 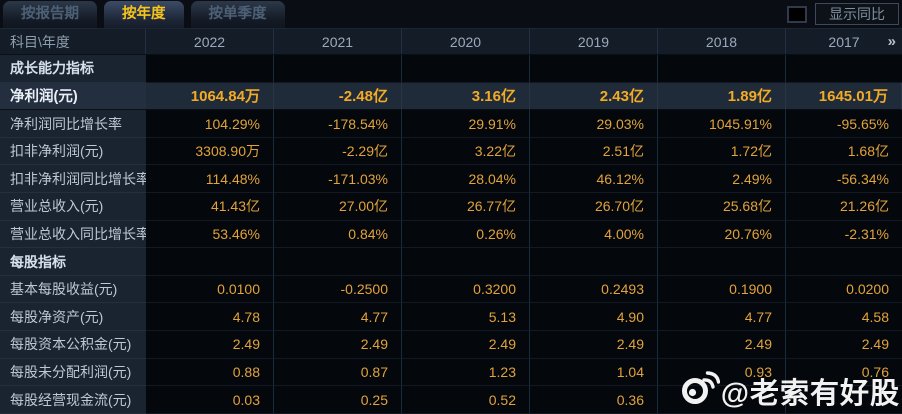 I want to click on table-row: 成长能力指标, so click(x=451, y=69).